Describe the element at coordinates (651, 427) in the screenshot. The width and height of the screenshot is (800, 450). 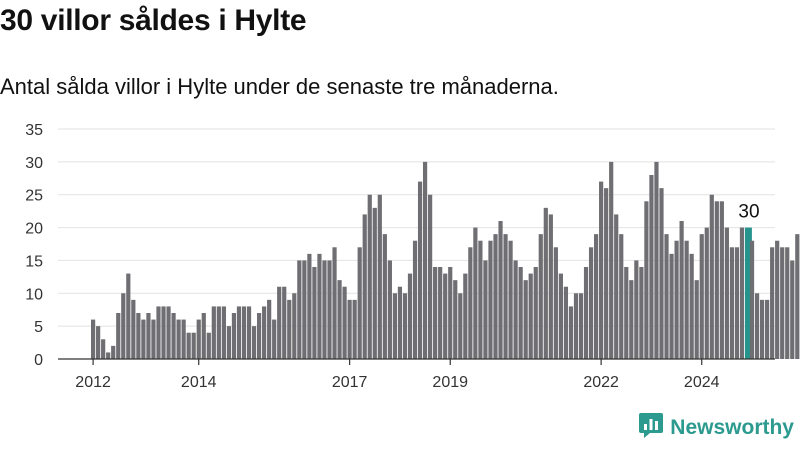
I see `newsworthy-logo-icon` at that location.